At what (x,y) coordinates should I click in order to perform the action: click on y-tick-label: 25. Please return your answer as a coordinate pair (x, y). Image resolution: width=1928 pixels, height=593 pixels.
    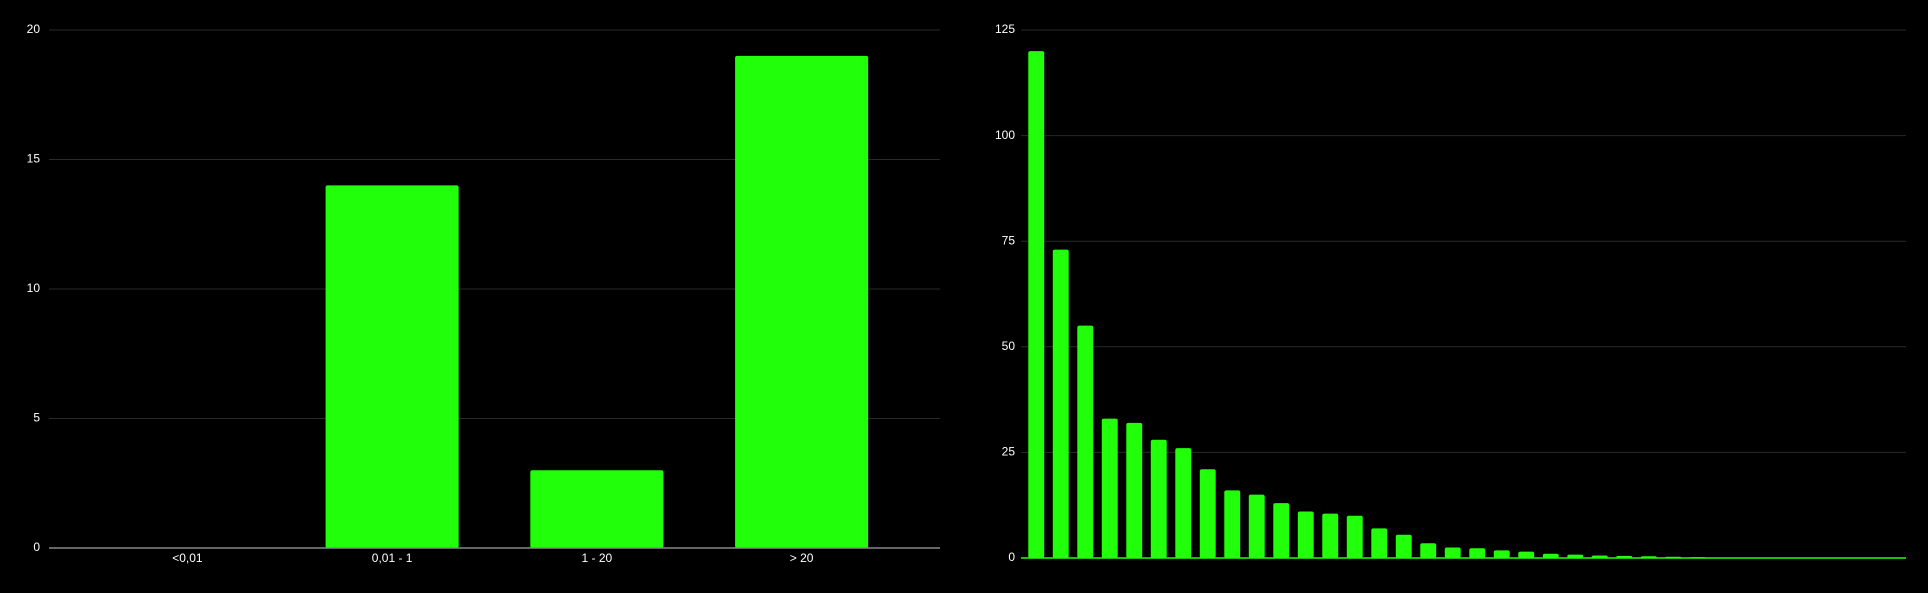
    Looking at the image, I should click on (1009, 452).